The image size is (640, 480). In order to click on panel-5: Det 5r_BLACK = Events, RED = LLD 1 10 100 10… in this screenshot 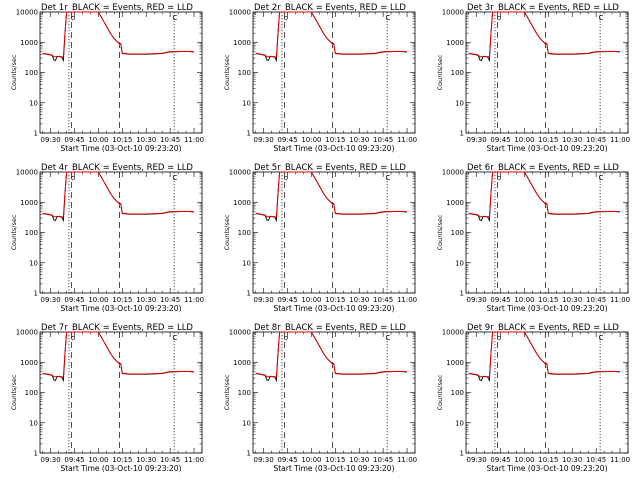, I will do `click(320, 238)`.